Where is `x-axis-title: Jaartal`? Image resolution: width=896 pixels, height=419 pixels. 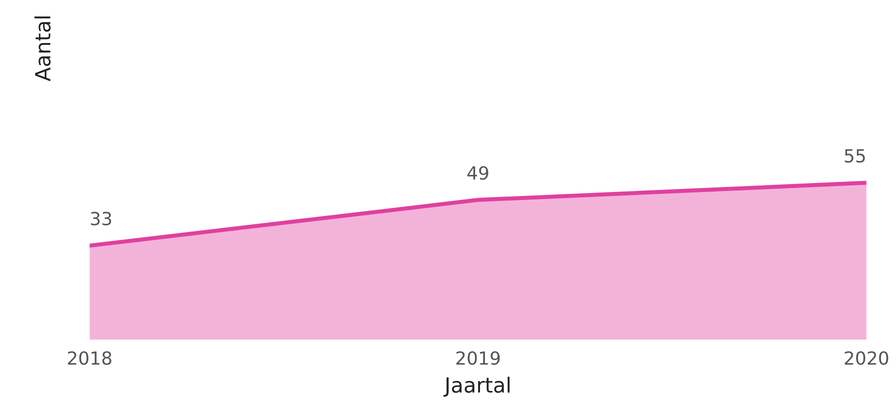
x-axis-title: Jaartal is located at coordinates (476, 386).